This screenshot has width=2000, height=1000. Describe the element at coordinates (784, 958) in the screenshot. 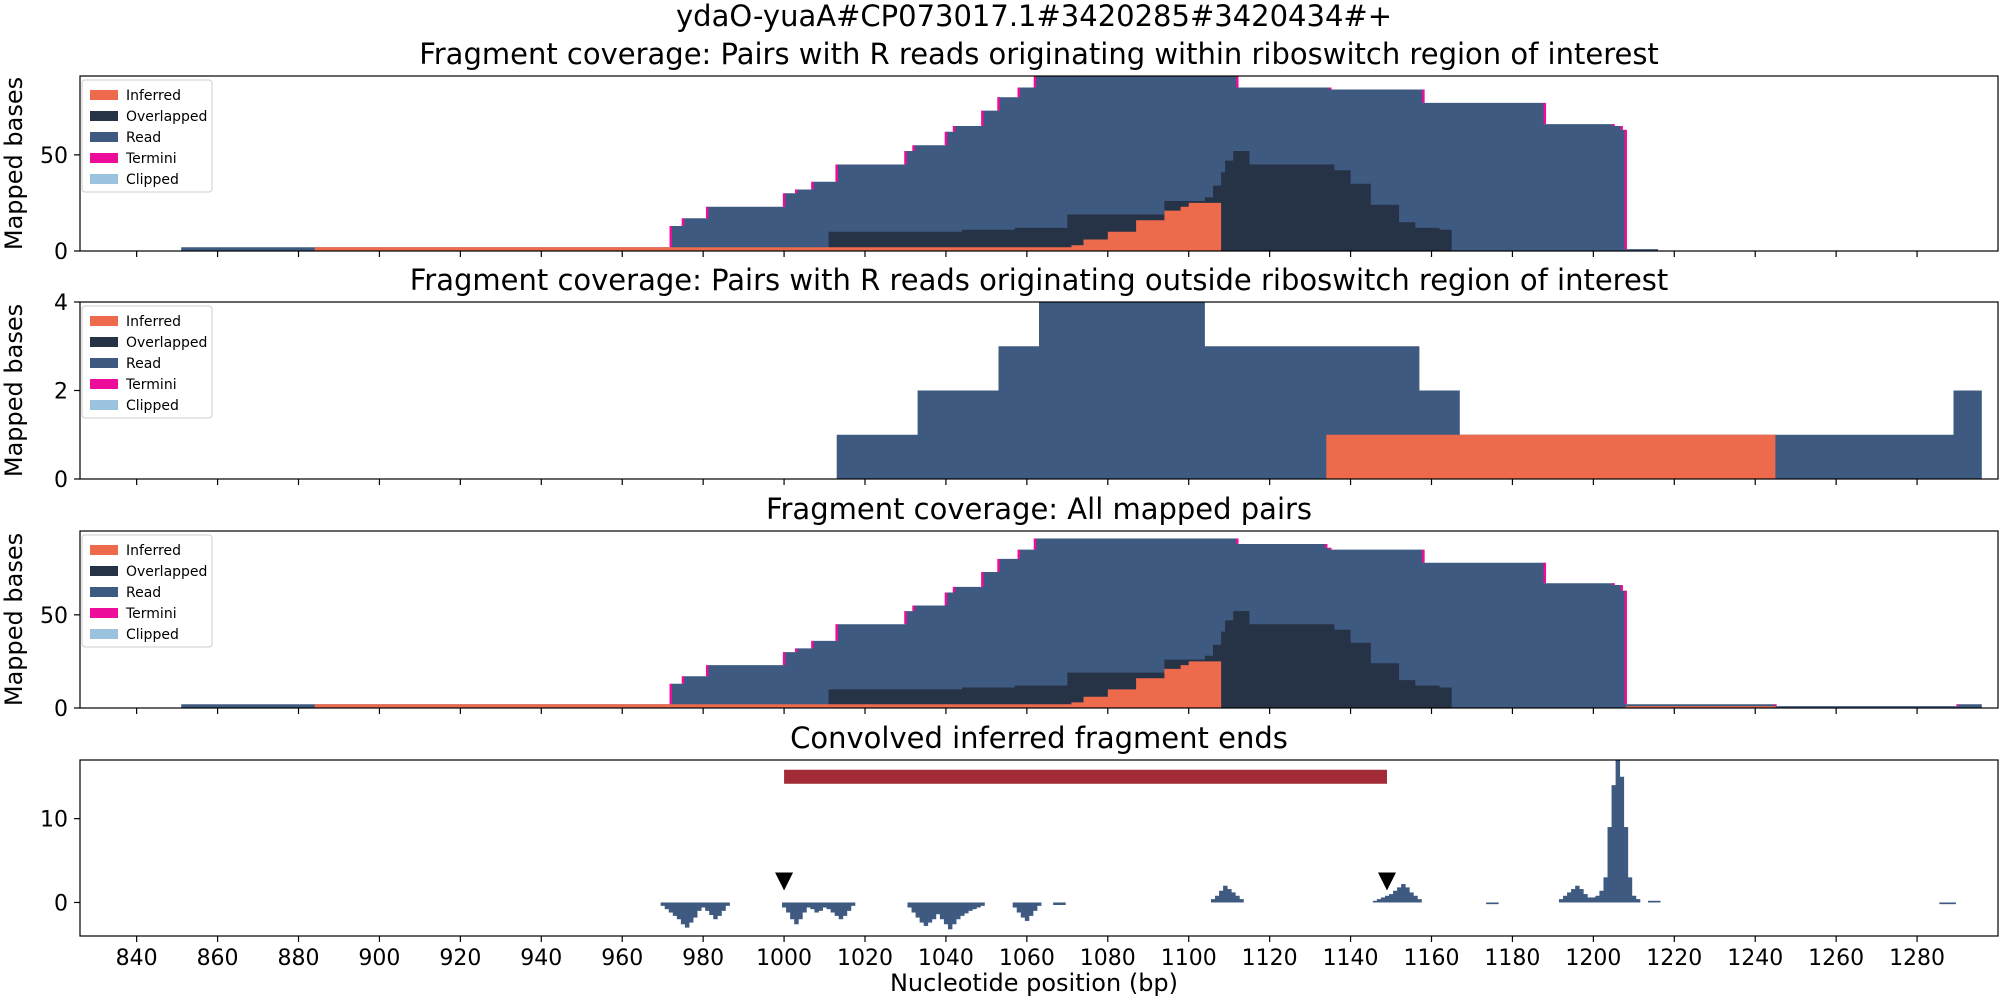

I see `x-tick-label: 1000` at that location.